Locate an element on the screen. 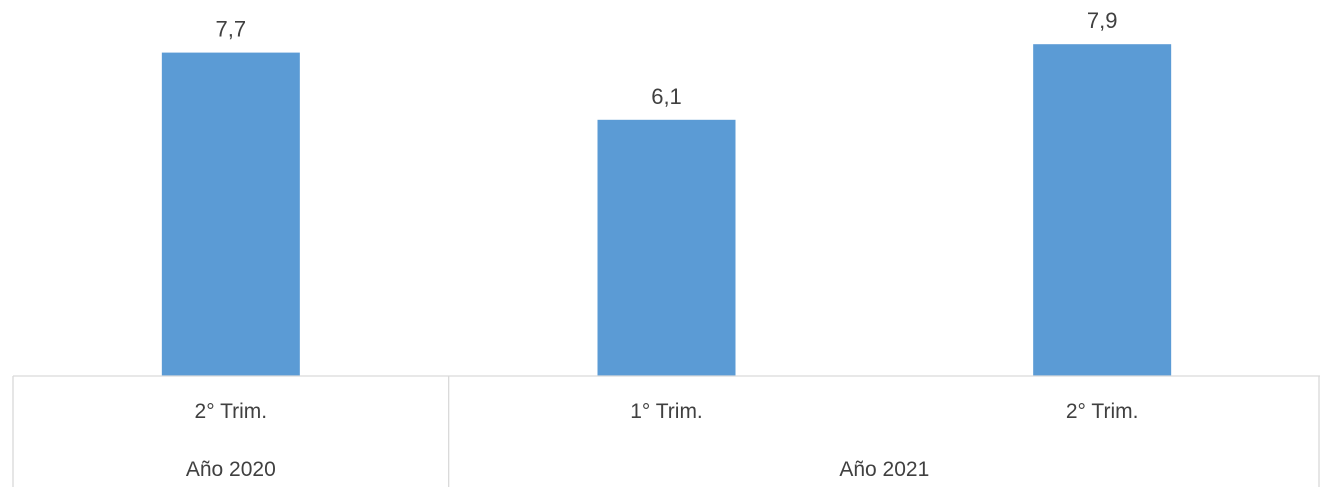  category-label: 1° Trim. is located at coordinates (666, 411).